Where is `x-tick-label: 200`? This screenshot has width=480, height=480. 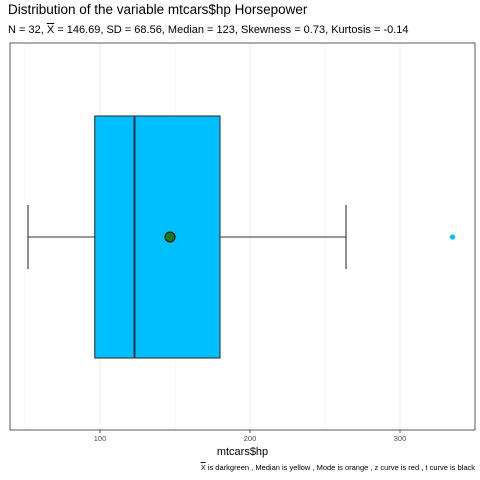
x-tick-label: 200 is located at coordinates (250, 438).